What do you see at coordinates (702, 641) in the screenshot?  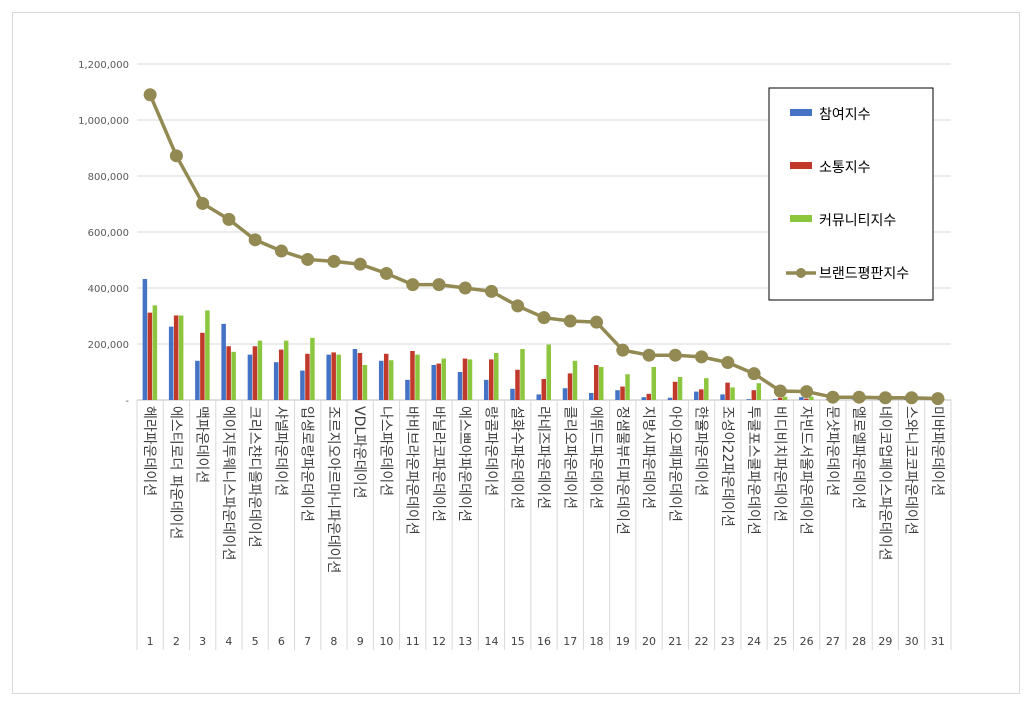 I see `rank-label: 22` at bounding box center [702, 641].